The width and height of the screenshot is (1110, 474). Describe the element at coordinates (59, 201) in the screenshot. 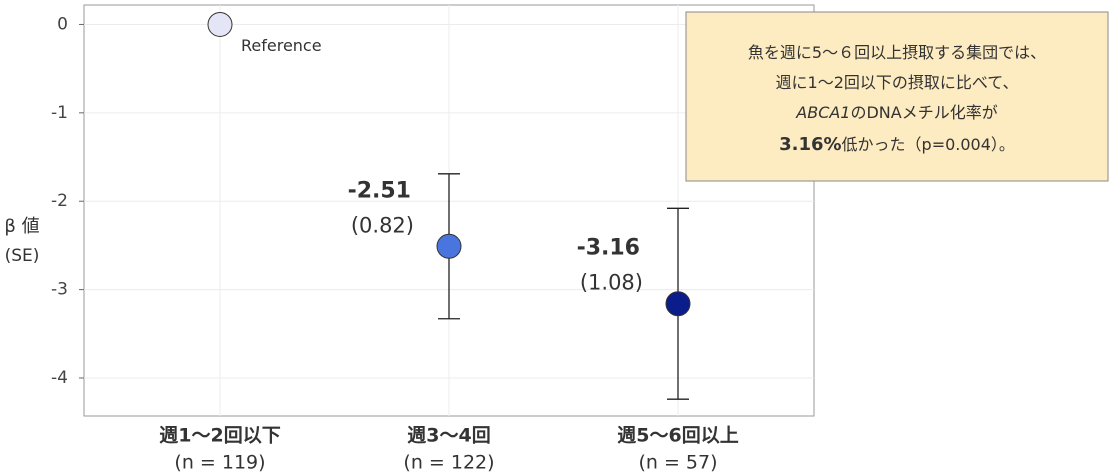

I see `y-tick-label: -2` at that location.